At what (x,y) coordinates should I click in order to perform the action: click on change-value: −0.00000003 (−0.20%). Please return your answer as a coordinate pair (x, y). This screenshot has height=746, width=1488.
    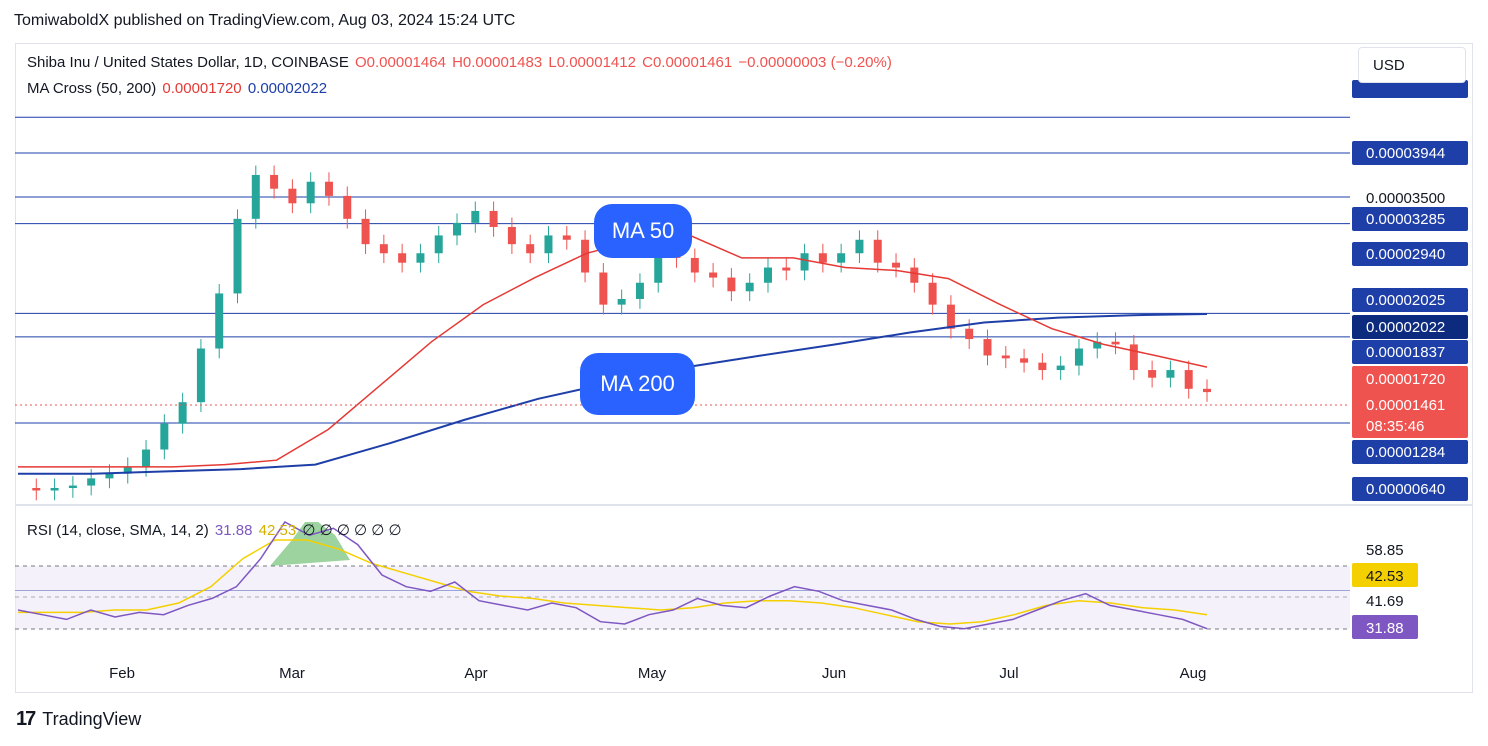
    Looking at the image, I should click on (815, 62).